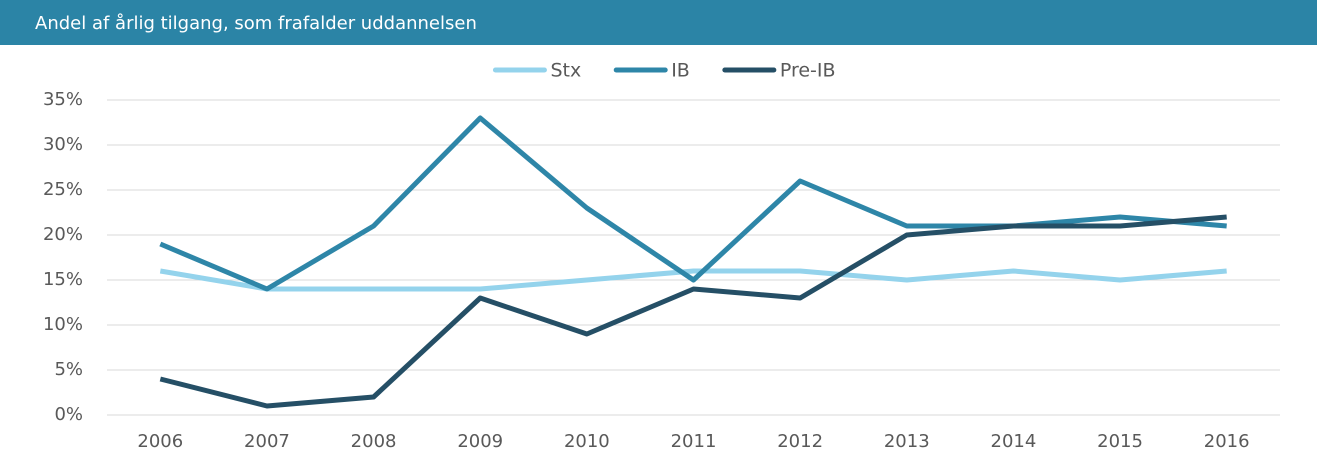 The image size is (1317, 462). Describe the element at coordinates (63, 144) in the screenshot. I see `y-tick-label: 30%` at that location.